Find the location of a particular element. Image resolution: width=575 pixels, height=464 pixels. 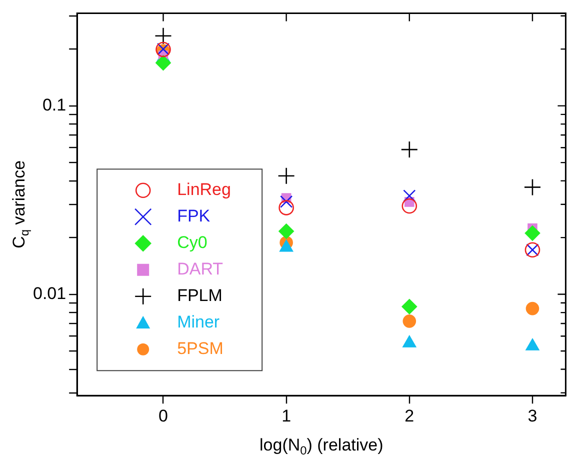

legend-label: FPLM is located at coordinates (199, 296).